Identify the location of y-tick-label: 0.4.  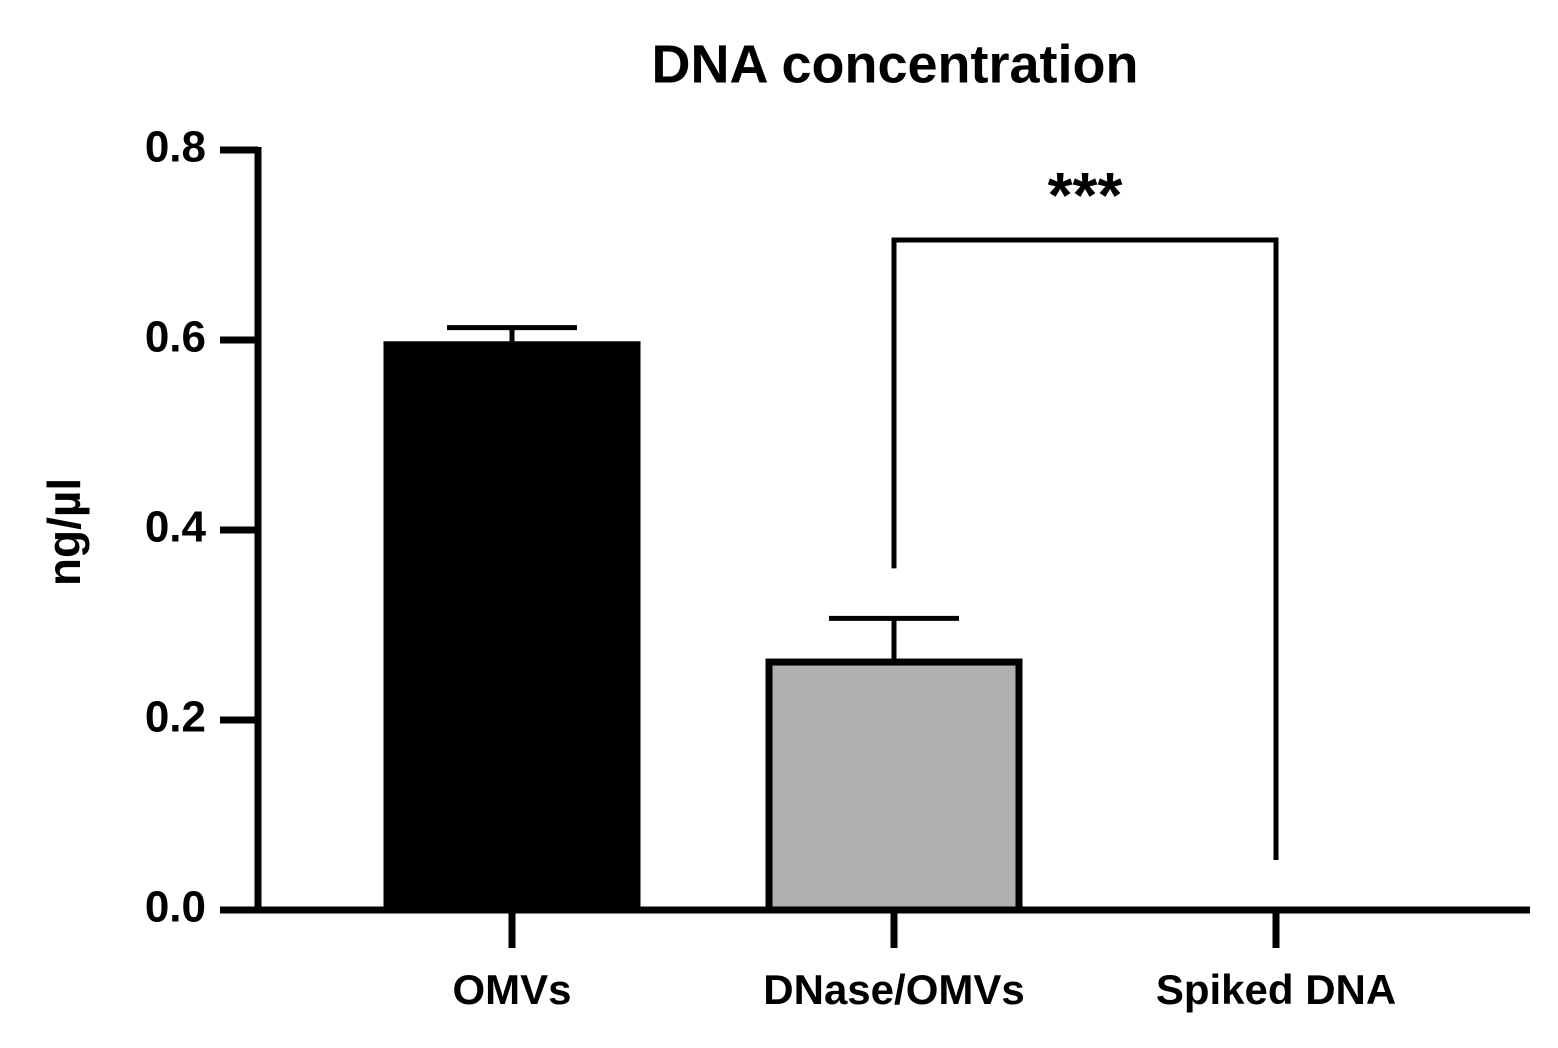
(176, 527).